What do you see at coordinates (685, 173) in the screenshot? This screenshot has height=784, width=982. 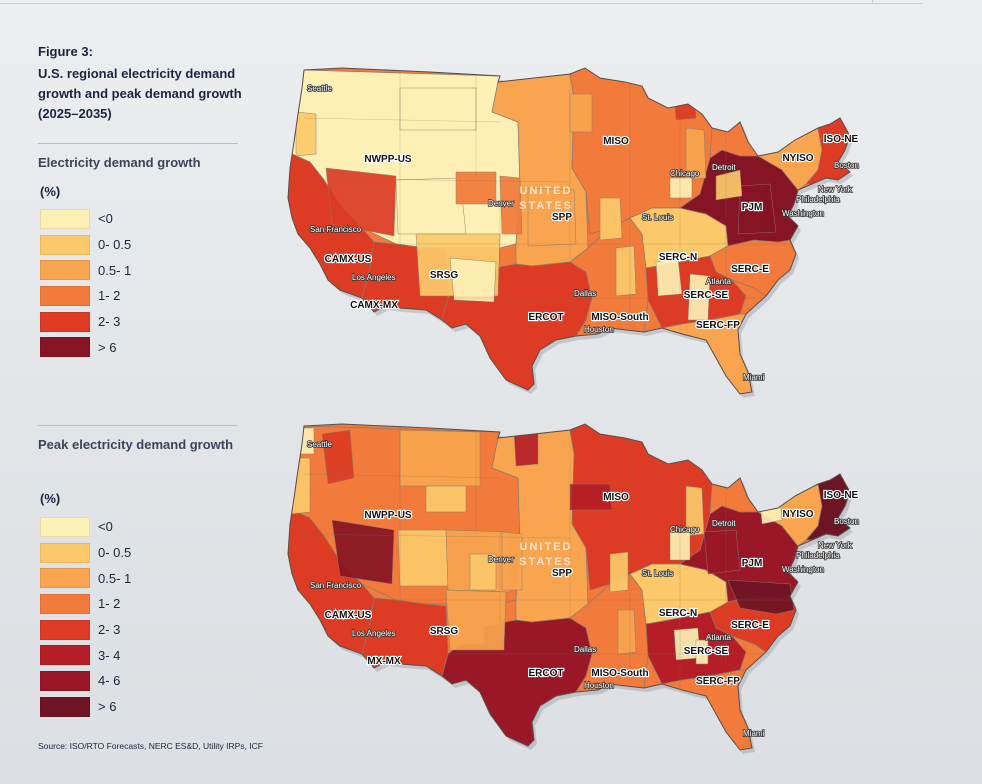 I see `city-label: Chicago` at bounding box center [685, 173].